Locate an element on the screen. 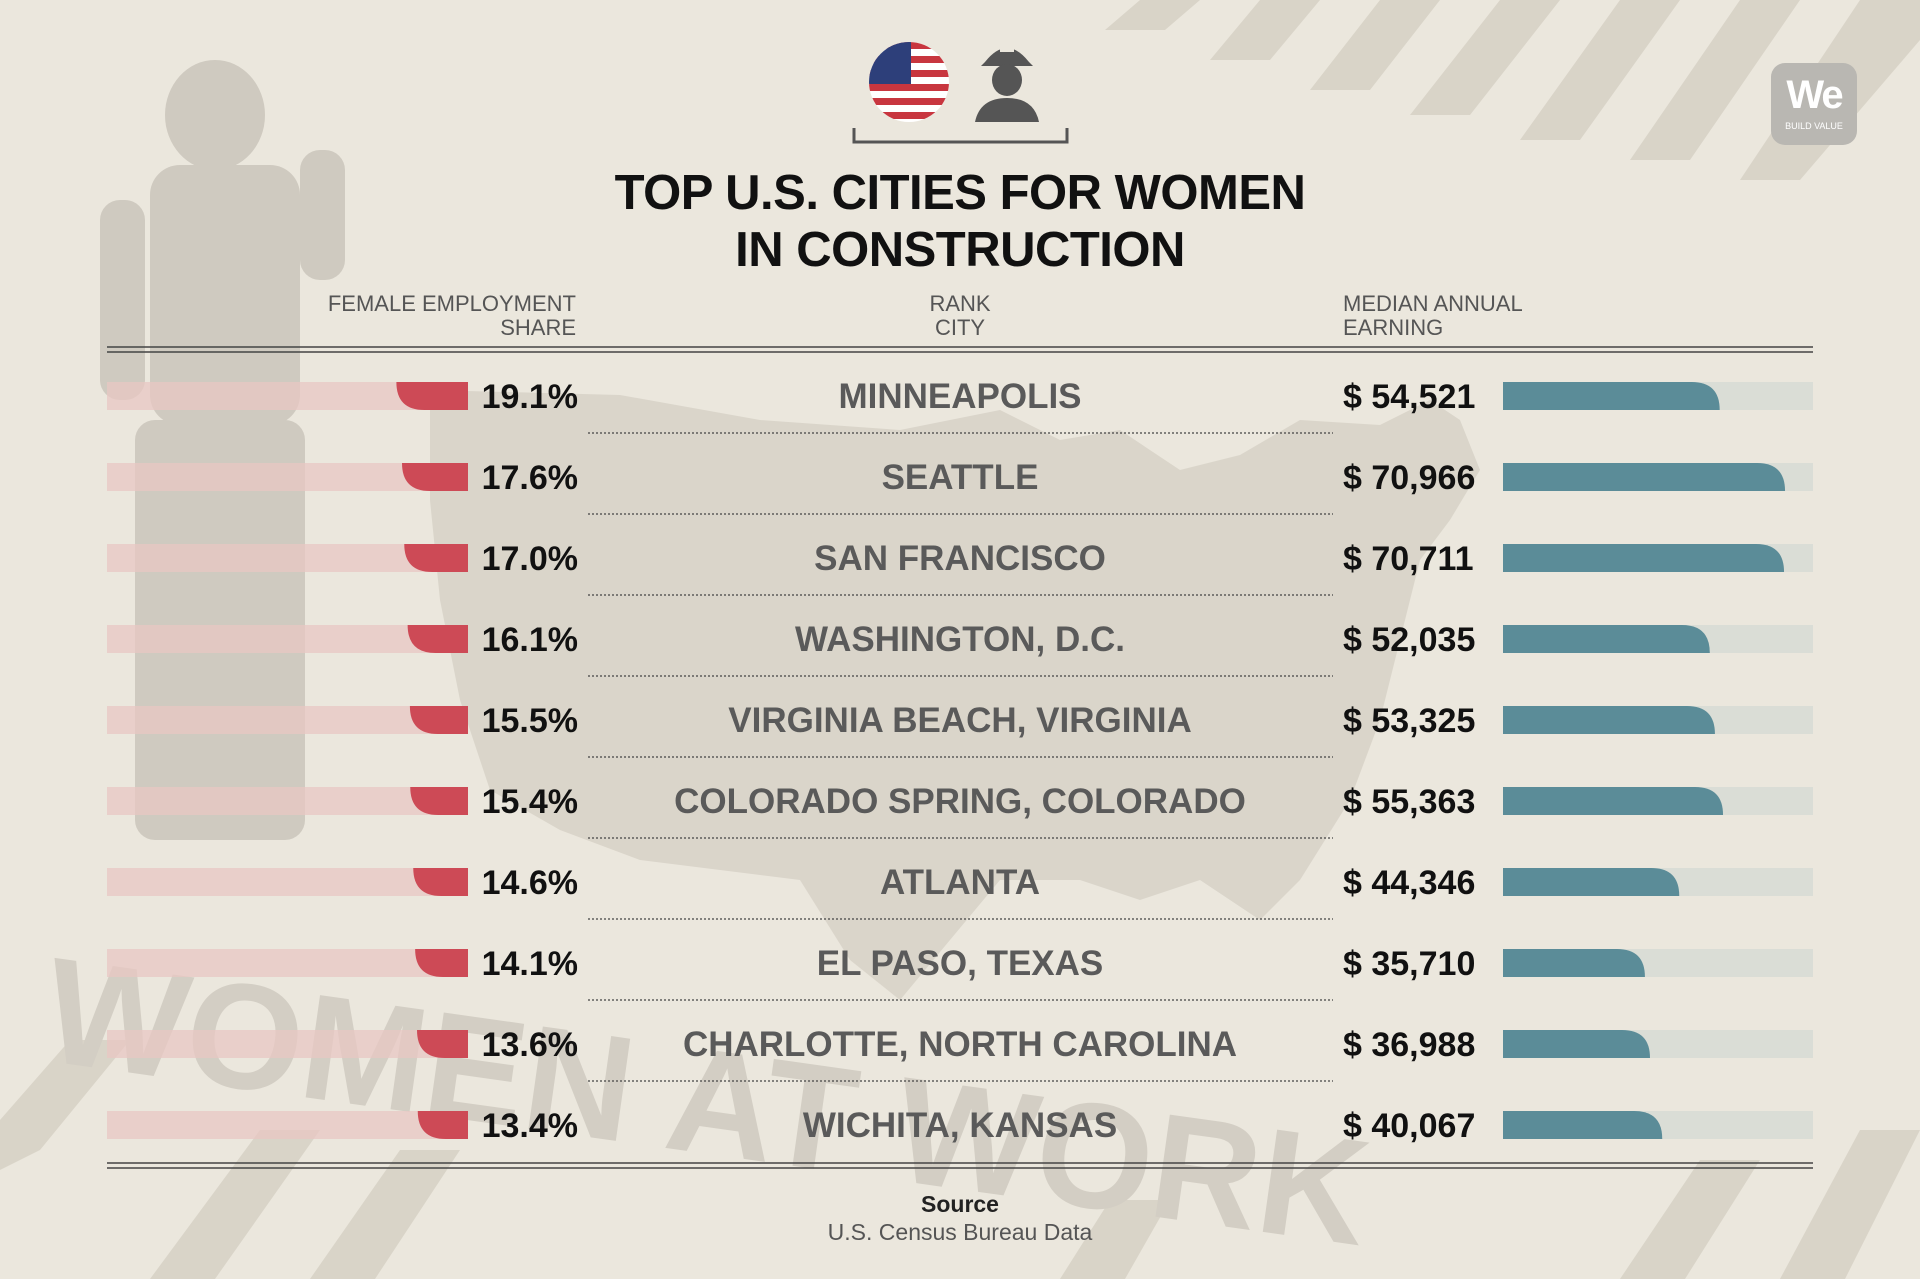 The image size is (1920, 1279). city-label: COLORADO SPRING, COLORADO is located at coordinates (960, 801).